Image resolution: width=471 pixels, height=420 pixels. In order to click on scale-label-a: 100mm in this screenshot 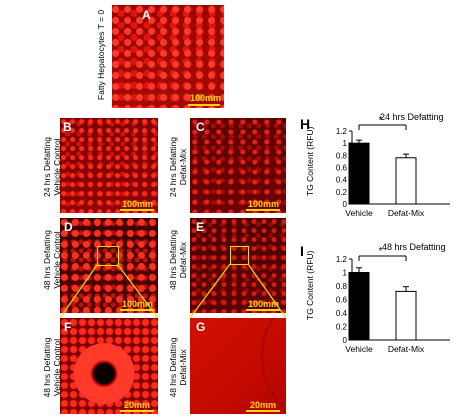, I will do `click(206, 98)`.